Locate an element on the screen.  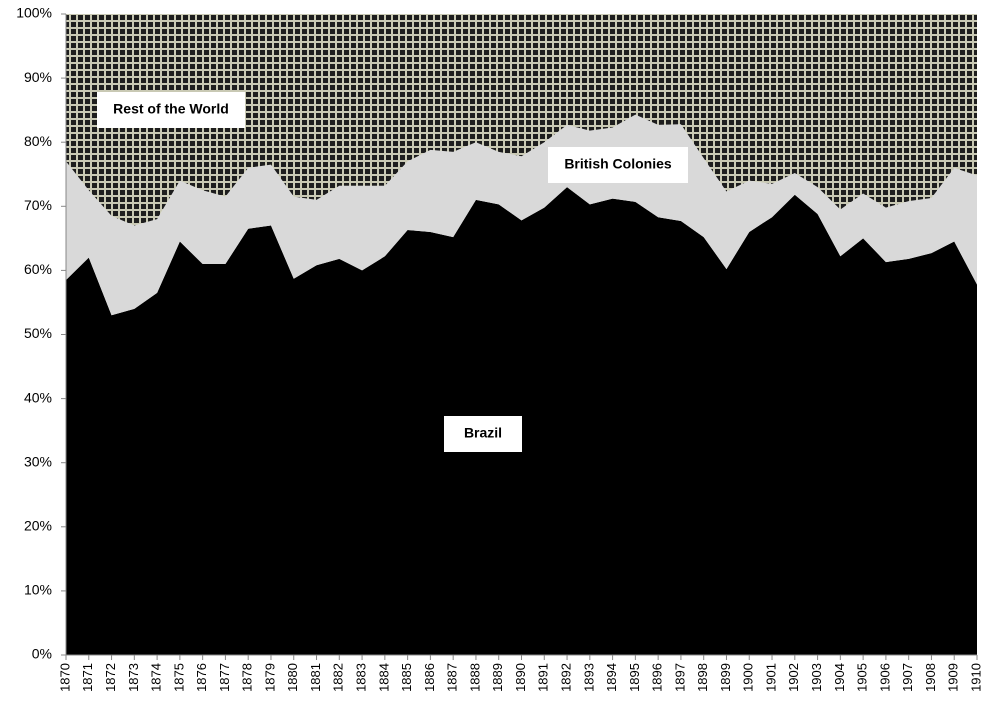
x-tick-label: 1902 is located at coordinates (793, 677).